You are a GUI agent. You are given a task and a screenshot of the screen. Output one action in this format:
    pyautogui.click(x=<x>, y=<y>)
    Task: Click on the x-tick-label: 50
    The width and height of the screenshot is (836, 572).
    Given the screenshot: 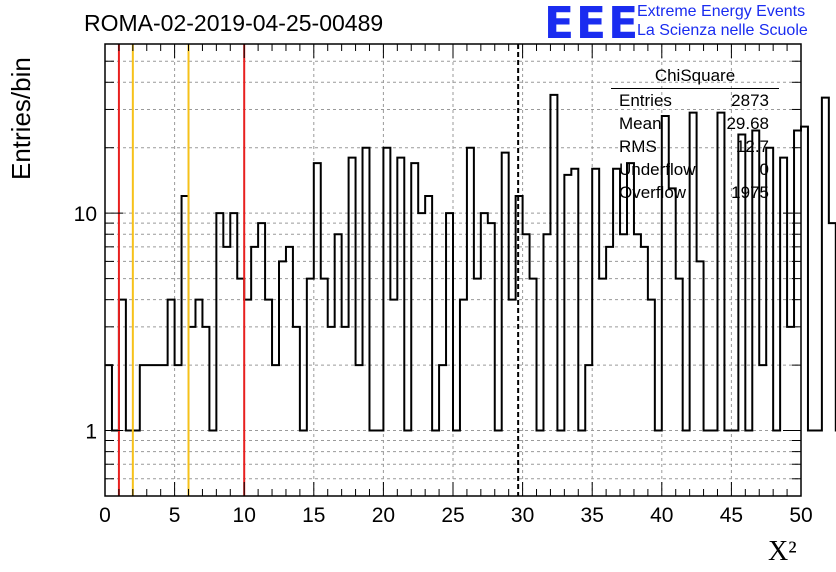 What is the action you would take?
    pyautogui.click(x=800, y=515)
    